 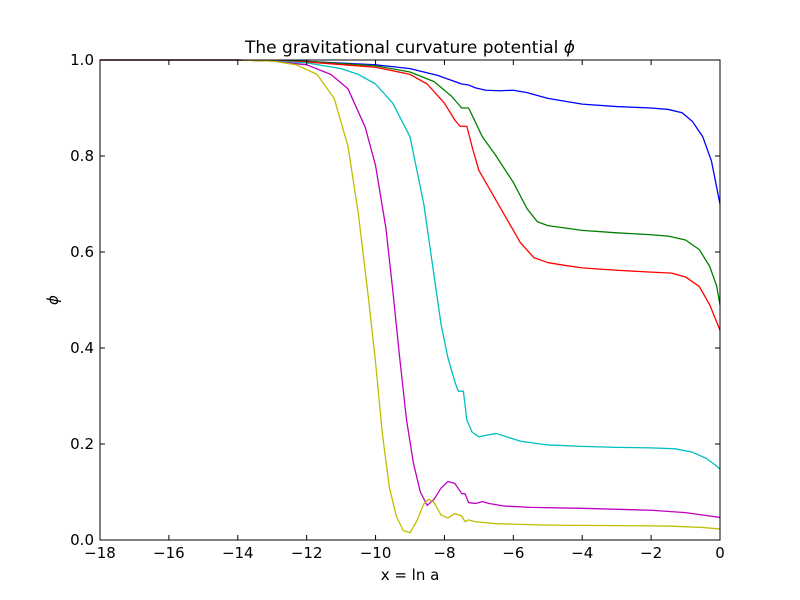 I want to click on y-tick-label: 0.2, so click(x=82, y=444).